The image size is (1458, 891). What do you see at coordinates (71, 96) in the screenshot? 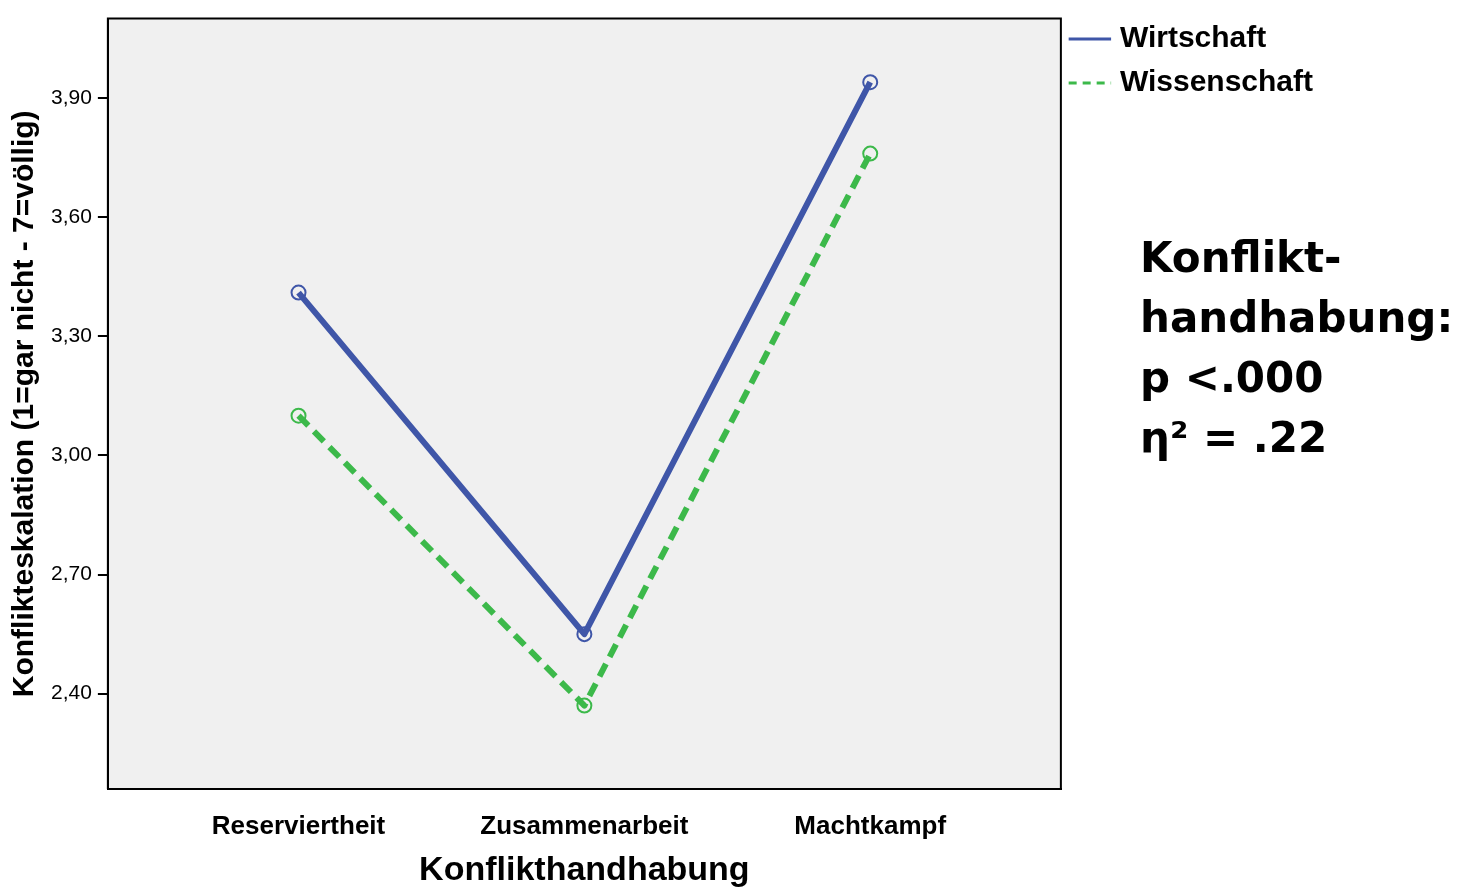
I see `y-tick-label: 3,90` at bounding box center [71, 96].